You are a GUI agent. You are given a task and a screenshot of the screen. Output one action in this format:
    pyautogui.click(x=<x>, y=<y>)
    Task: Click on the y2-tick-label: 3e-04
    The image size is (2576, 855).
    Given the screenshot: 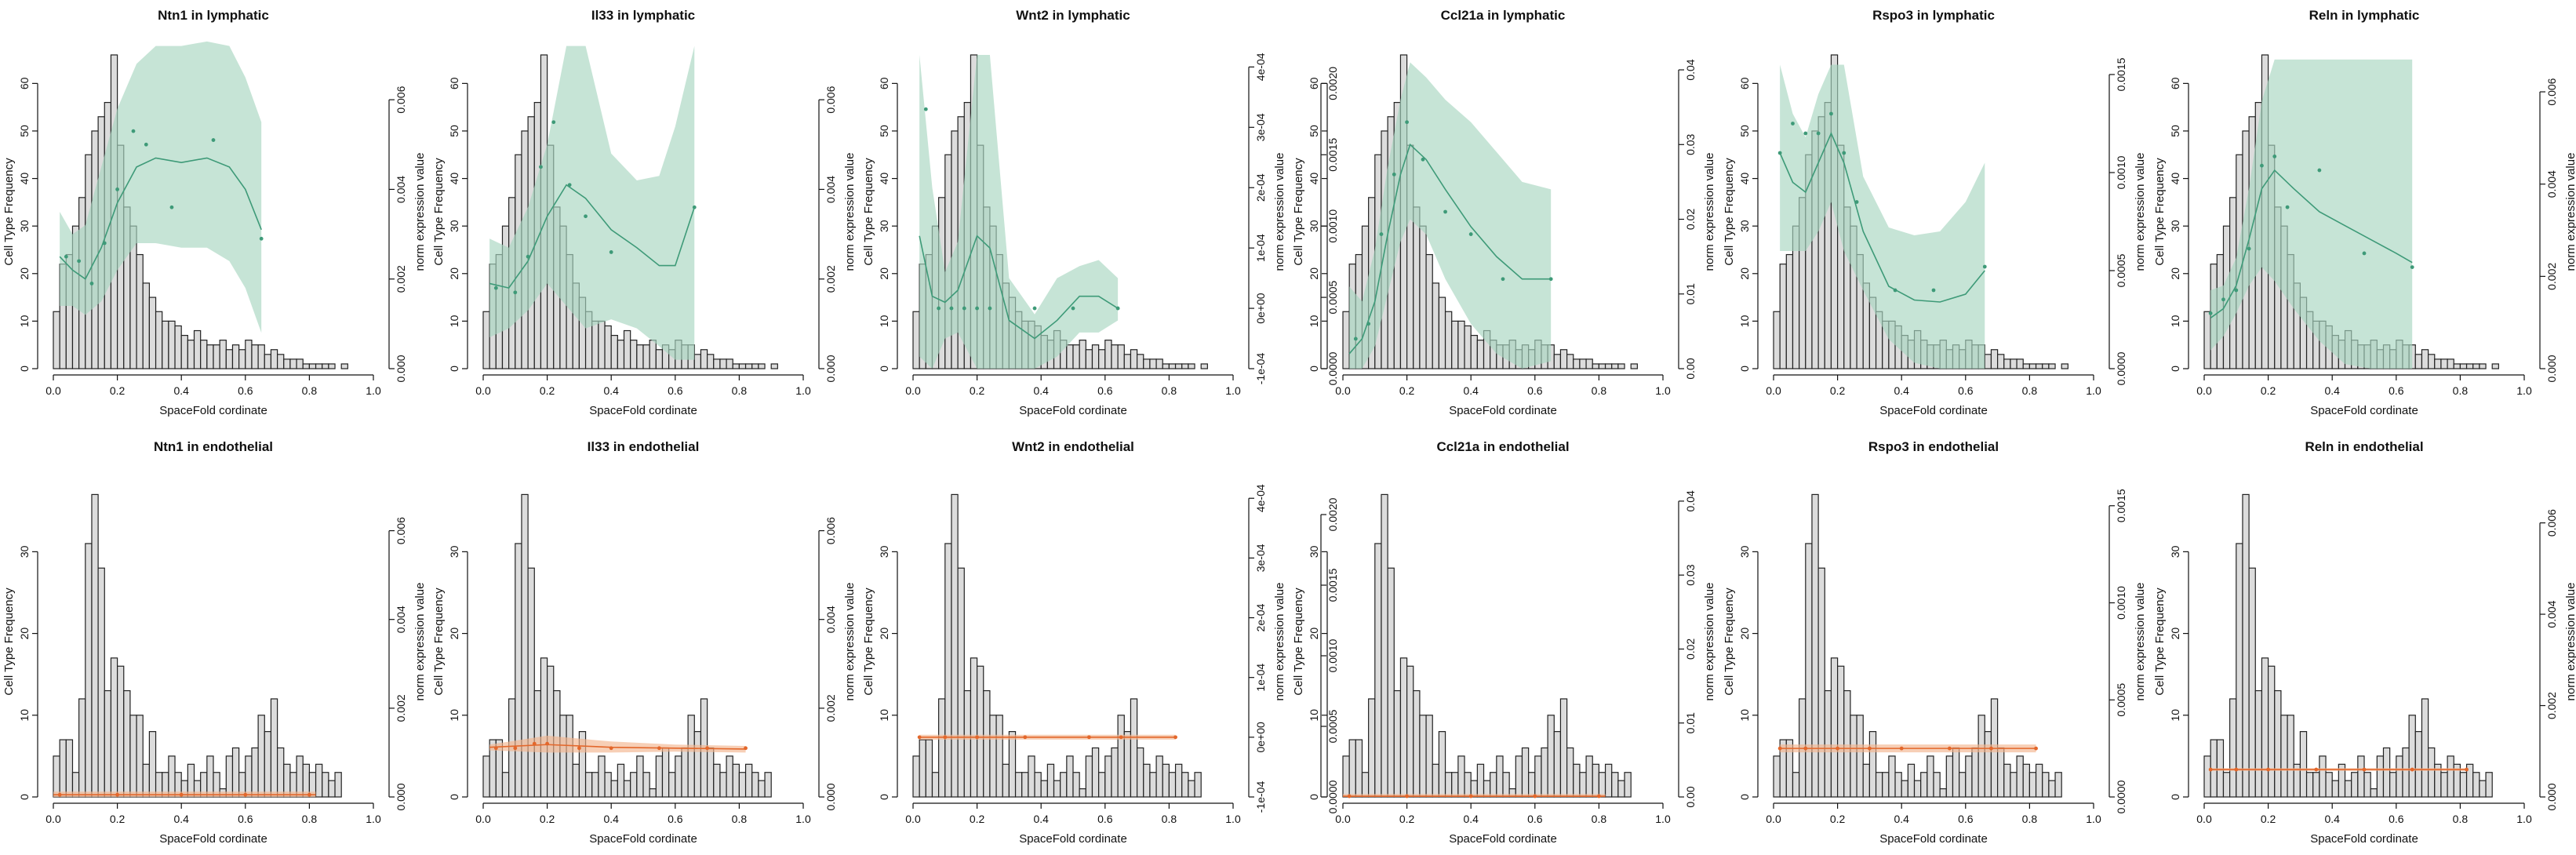 What is the action you would take?
    pyautogui.click(x=1260, y=558)
    